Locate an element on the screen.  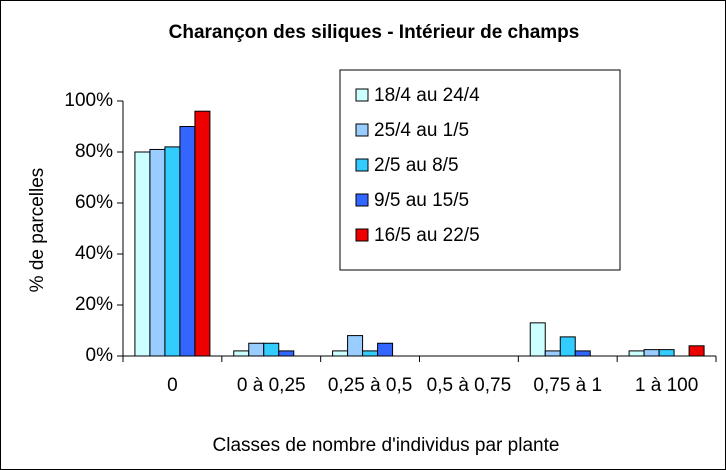
legend-label: 2/5 au 8/5 is located at coordinates (416, 165).